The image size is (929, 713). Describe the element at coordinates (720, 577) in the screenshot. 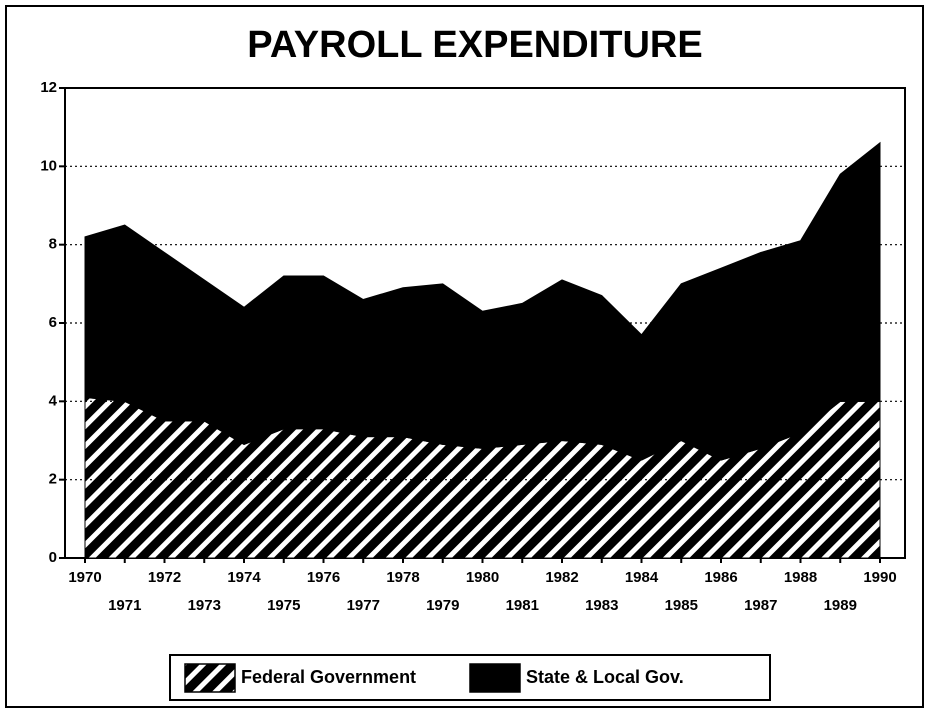

I see `x-tick-label: 1986` at that location.